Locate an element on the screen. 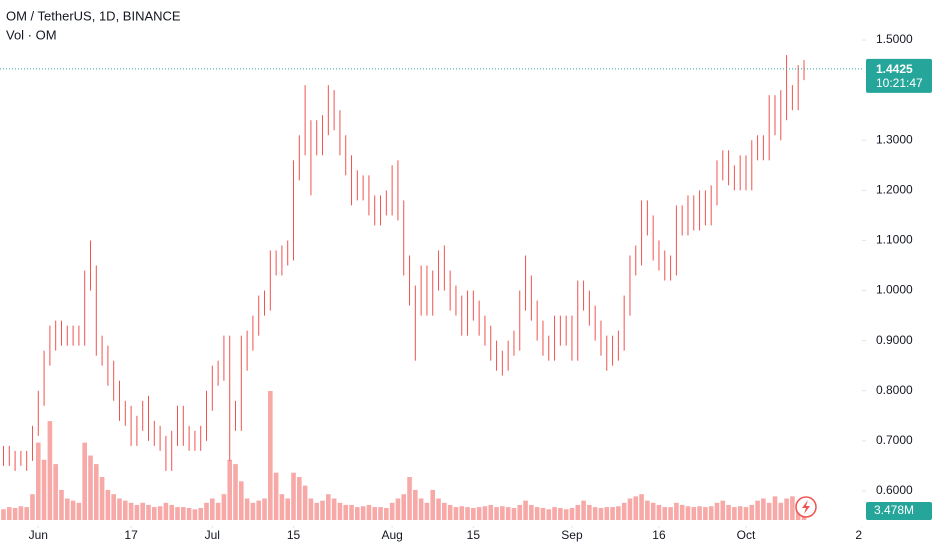 The height and width of the screenshot is (550, 932). y-tick-label: 0.7000 is located at coordinates (894, 440).